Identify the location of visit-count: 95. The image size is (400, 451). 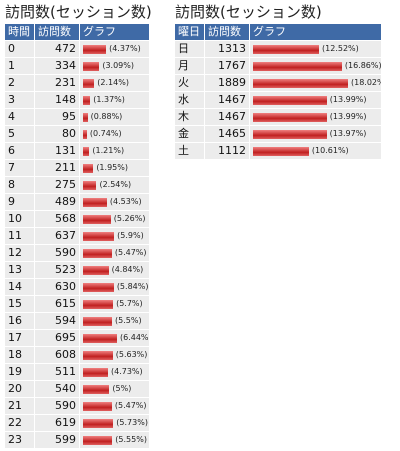
(57, 117).